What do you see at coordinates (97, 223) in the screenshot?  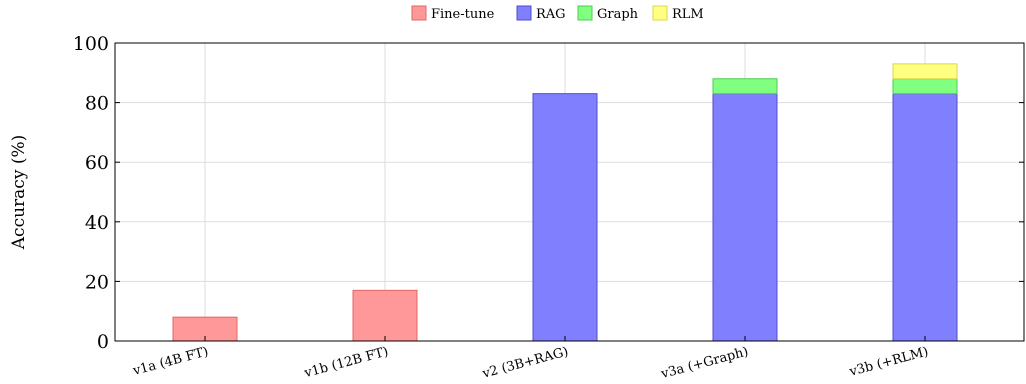 I see `y-tick-label: 40` at bounding box center [97, 223].